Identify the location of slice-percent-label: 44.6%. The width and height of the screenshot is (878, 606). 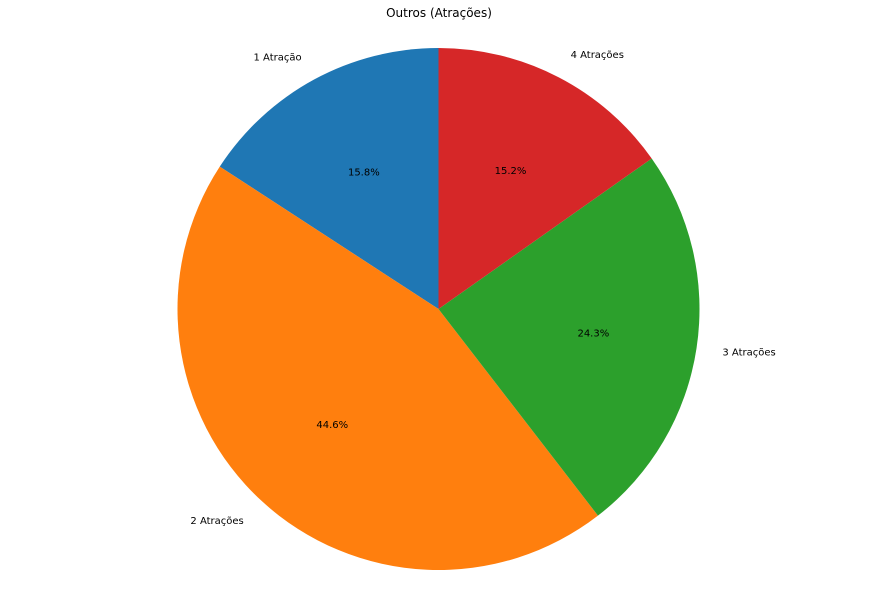
(332, 425).